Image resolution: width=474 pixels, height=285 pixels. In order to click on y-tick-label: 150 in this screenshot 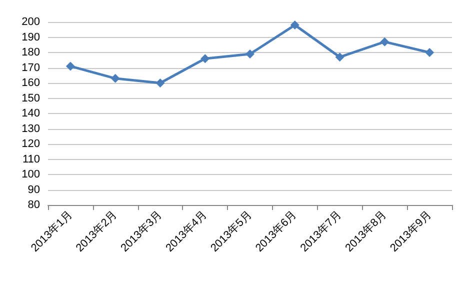, I will do `click(31, 98)`.